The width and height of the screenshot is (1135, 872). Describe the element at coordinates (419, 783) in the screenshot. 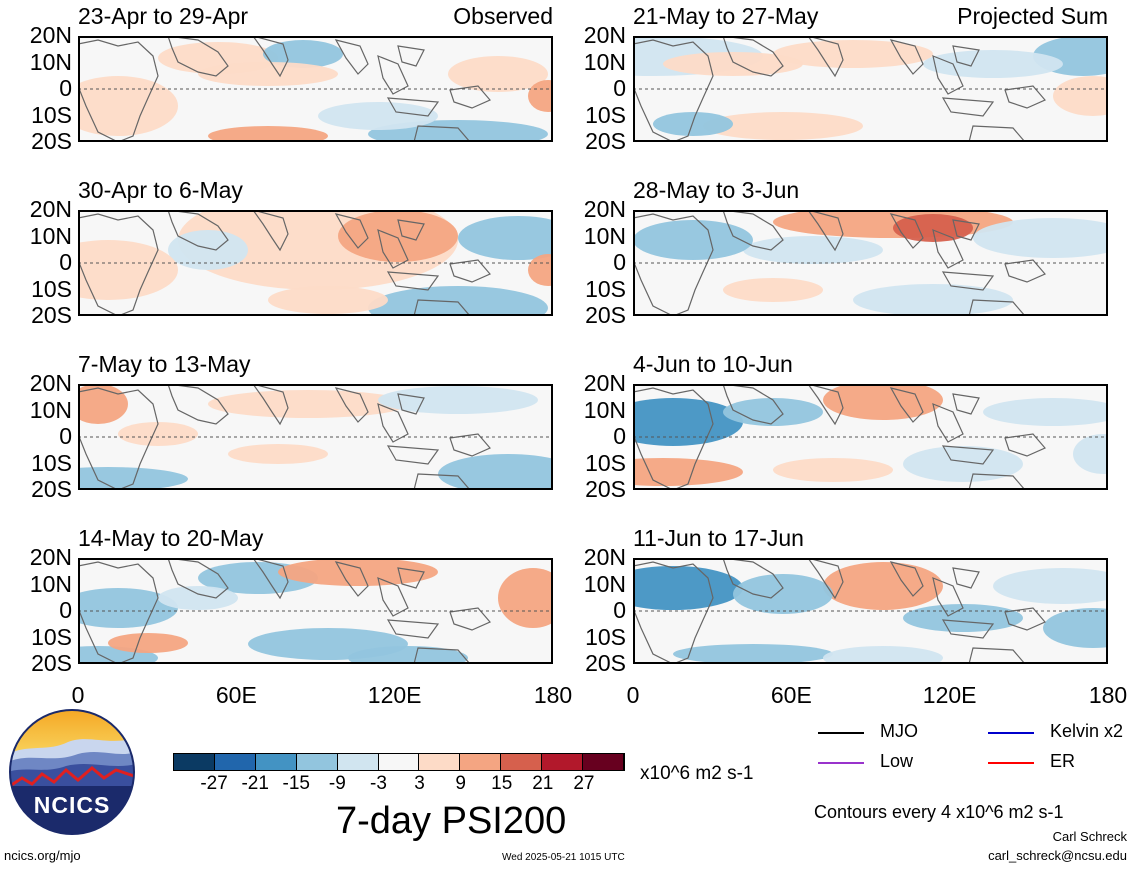

I see `colorbar-tick: 3` at that location.